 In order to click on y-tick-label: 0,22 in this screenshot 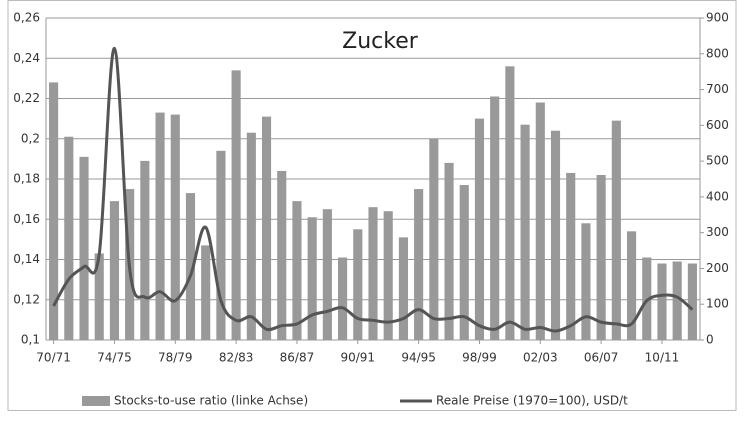, I will do `click(26, 98)`.